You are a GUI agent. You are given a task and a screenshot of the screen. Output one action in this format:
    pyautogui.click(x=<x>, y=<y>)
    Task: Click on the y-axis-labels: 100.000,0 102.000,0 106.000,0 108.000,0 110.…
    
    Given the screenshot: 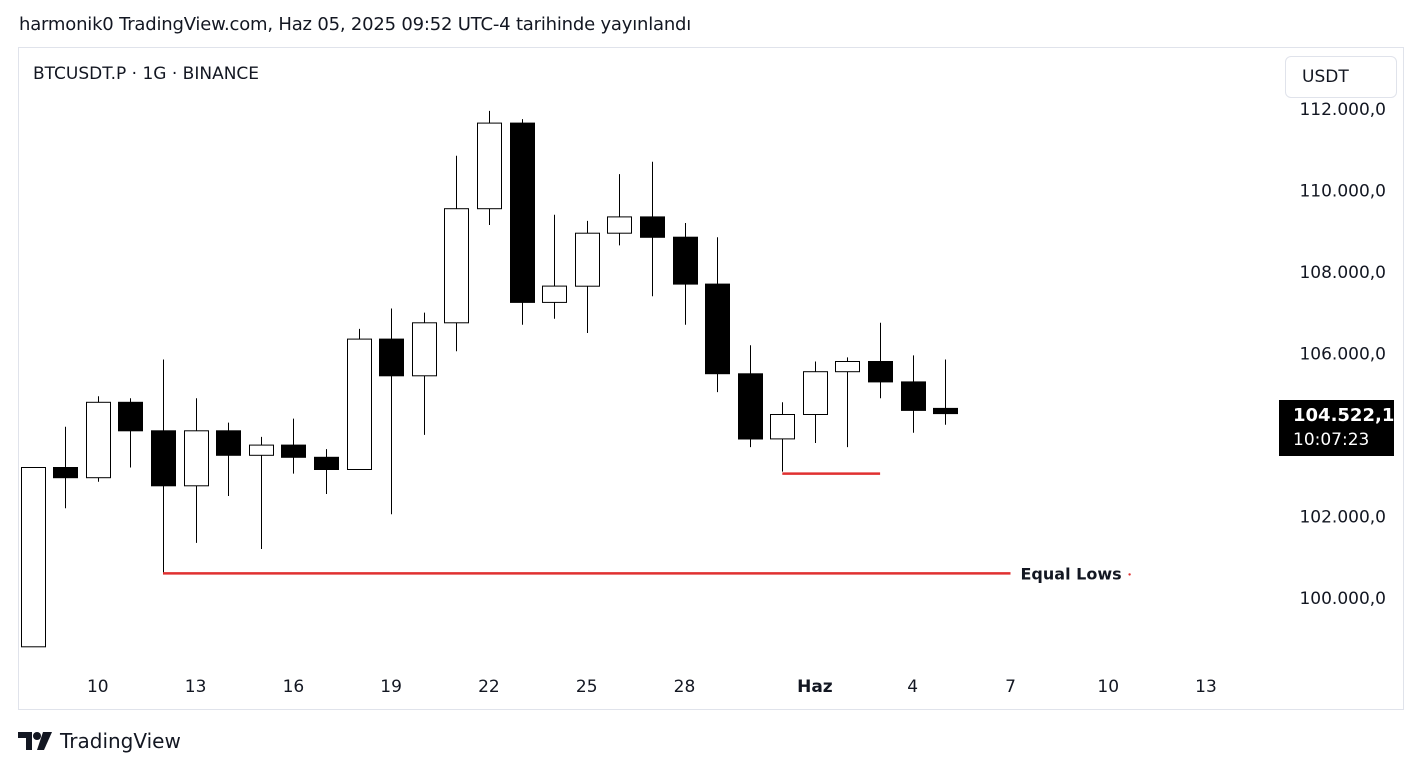 What is the action you would take?
    pyautogui.click(x=1342, y=354)
    